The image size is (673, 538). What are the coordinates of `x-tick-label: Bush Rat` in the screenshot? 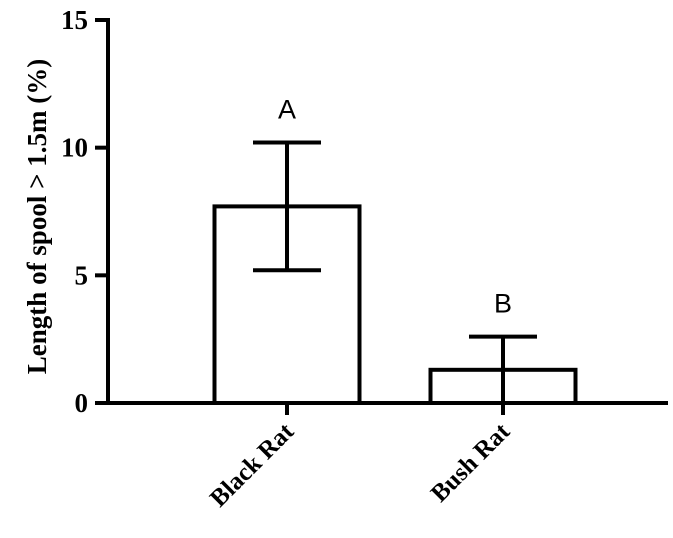 It's located at (471, 463).